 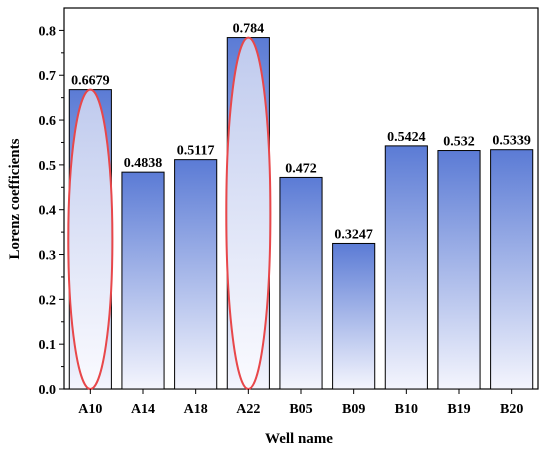 I want to click on value-label-b20: 0.5339, so click(x=511, y=141).